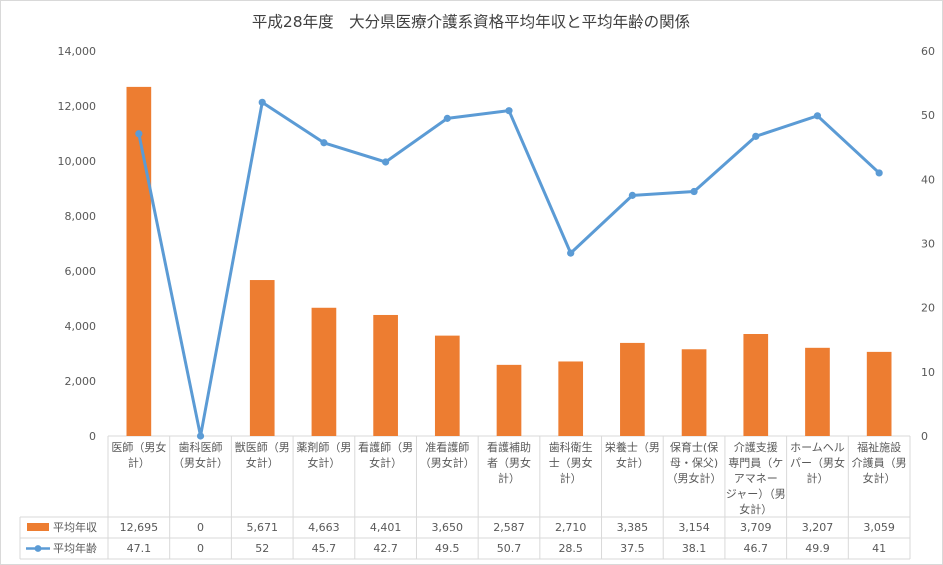  I want to click on data-label-line: 50.7, so click(509, 548).